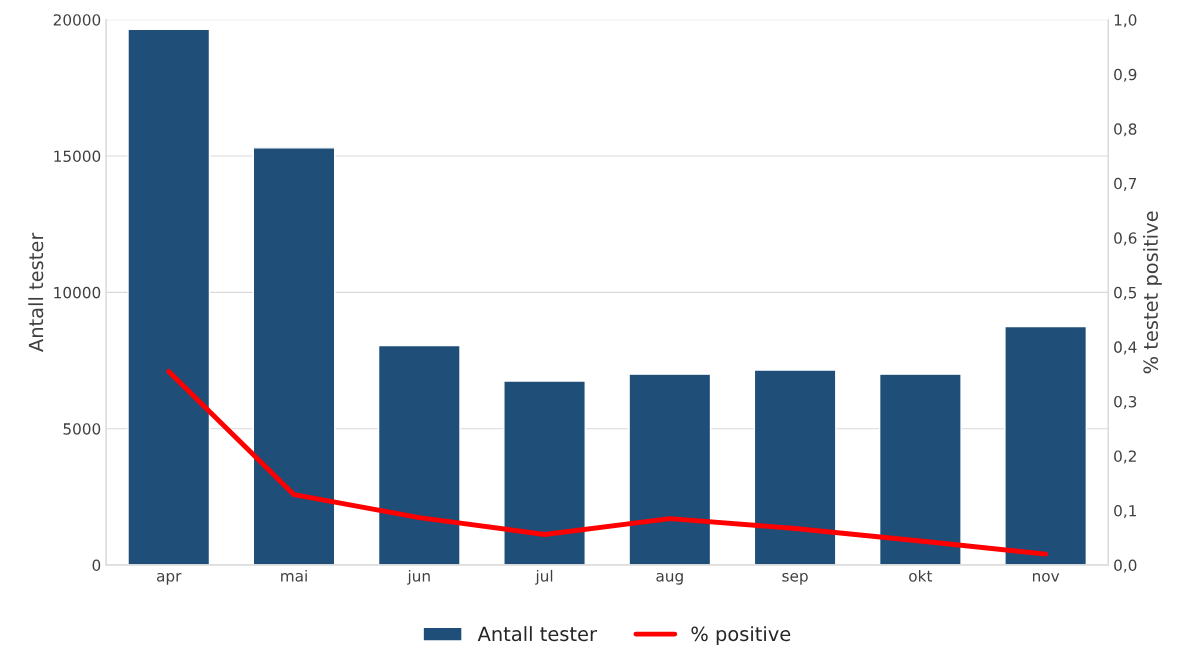 The height and width of the screenshot is (657, 1179). What do you see at coordinates (418, 577) in the screenshot?
I see `x-tick-label: jun` at bounding box center [418, 577].